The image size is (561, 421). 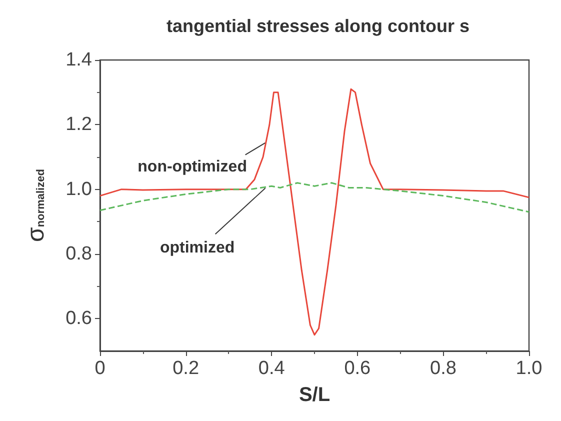 What do you see at coordinates (79, 125) in the screenshot?
I see `y-tick-label: 1.2` at bounding box center [79, 125].